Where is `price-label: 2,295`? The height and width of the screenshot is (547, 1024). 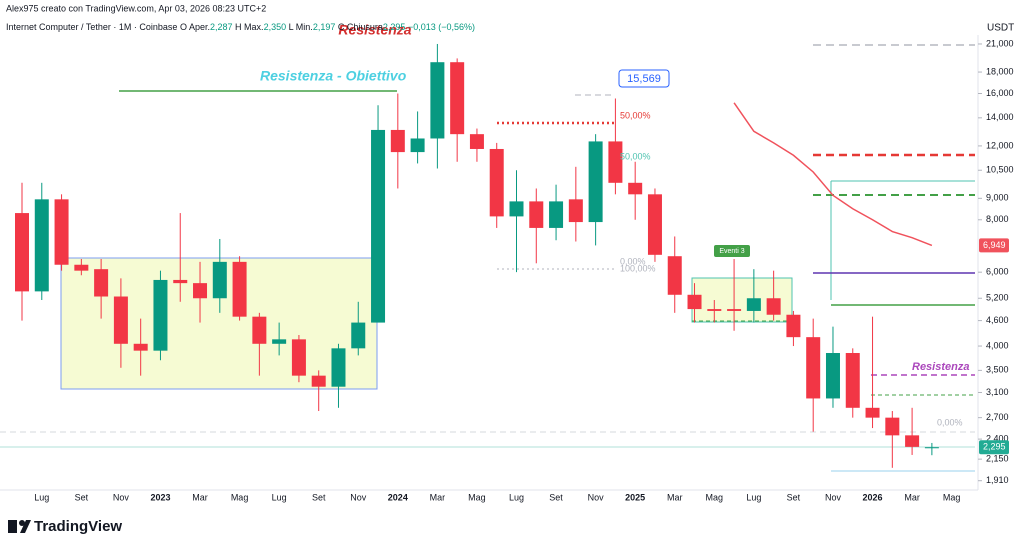 price-label: 2,295 is located at coordinates (994, 447).